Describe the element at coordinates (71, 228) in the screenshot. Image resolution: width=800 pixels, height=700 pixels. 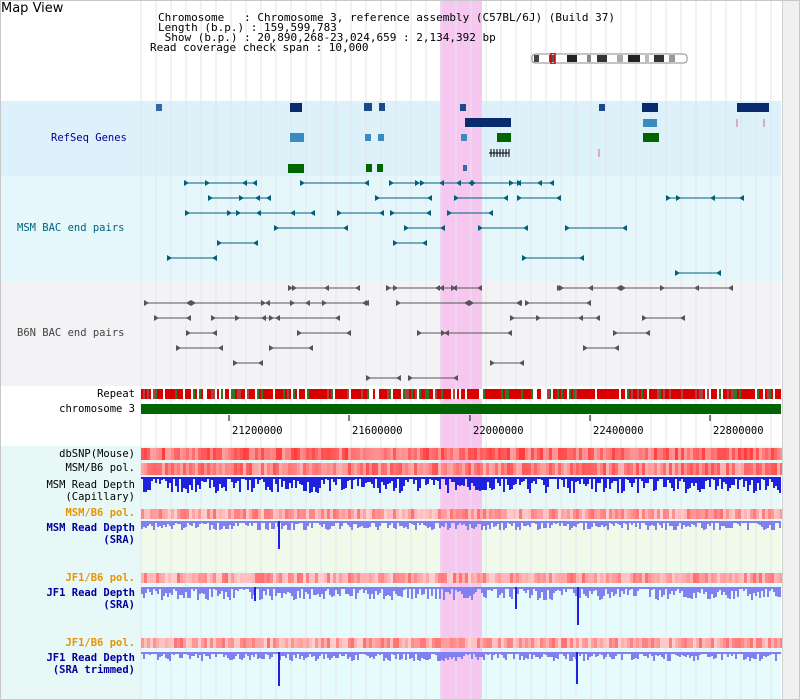
I see `msm-bac-label: MSM BAC end pairs` at that location.